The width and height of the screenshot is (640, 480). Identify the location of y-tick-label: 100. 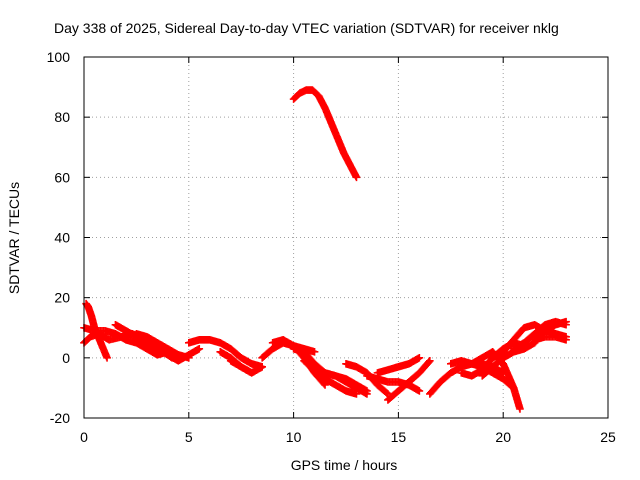
(59, 57).